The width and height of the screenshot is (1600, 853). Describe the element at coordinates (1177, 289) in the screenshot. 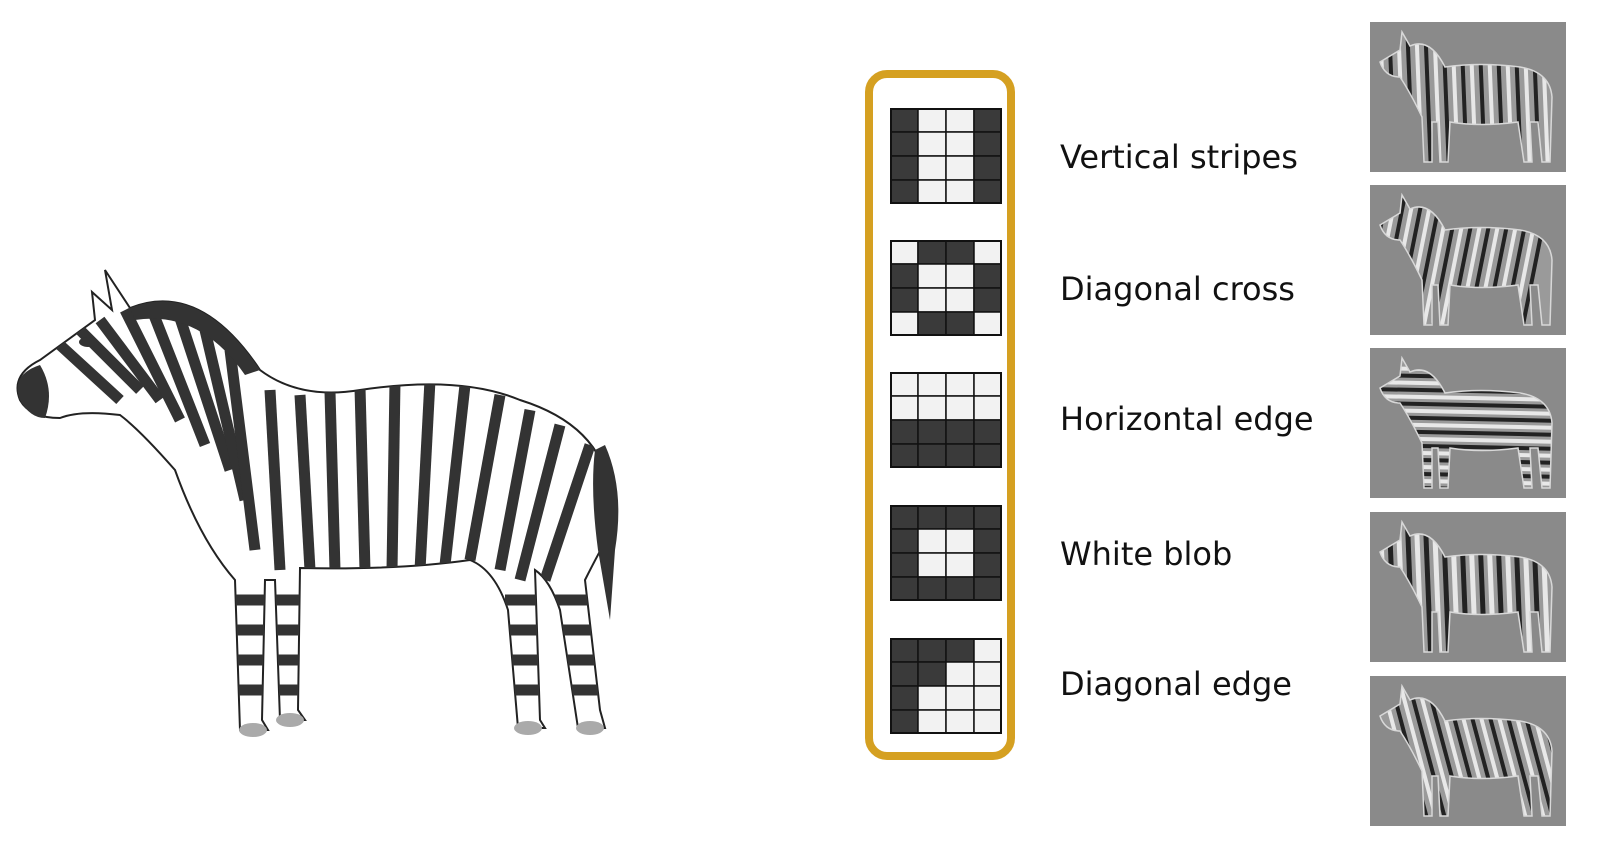

I see `filter-label: Diagonal cross` at that location.